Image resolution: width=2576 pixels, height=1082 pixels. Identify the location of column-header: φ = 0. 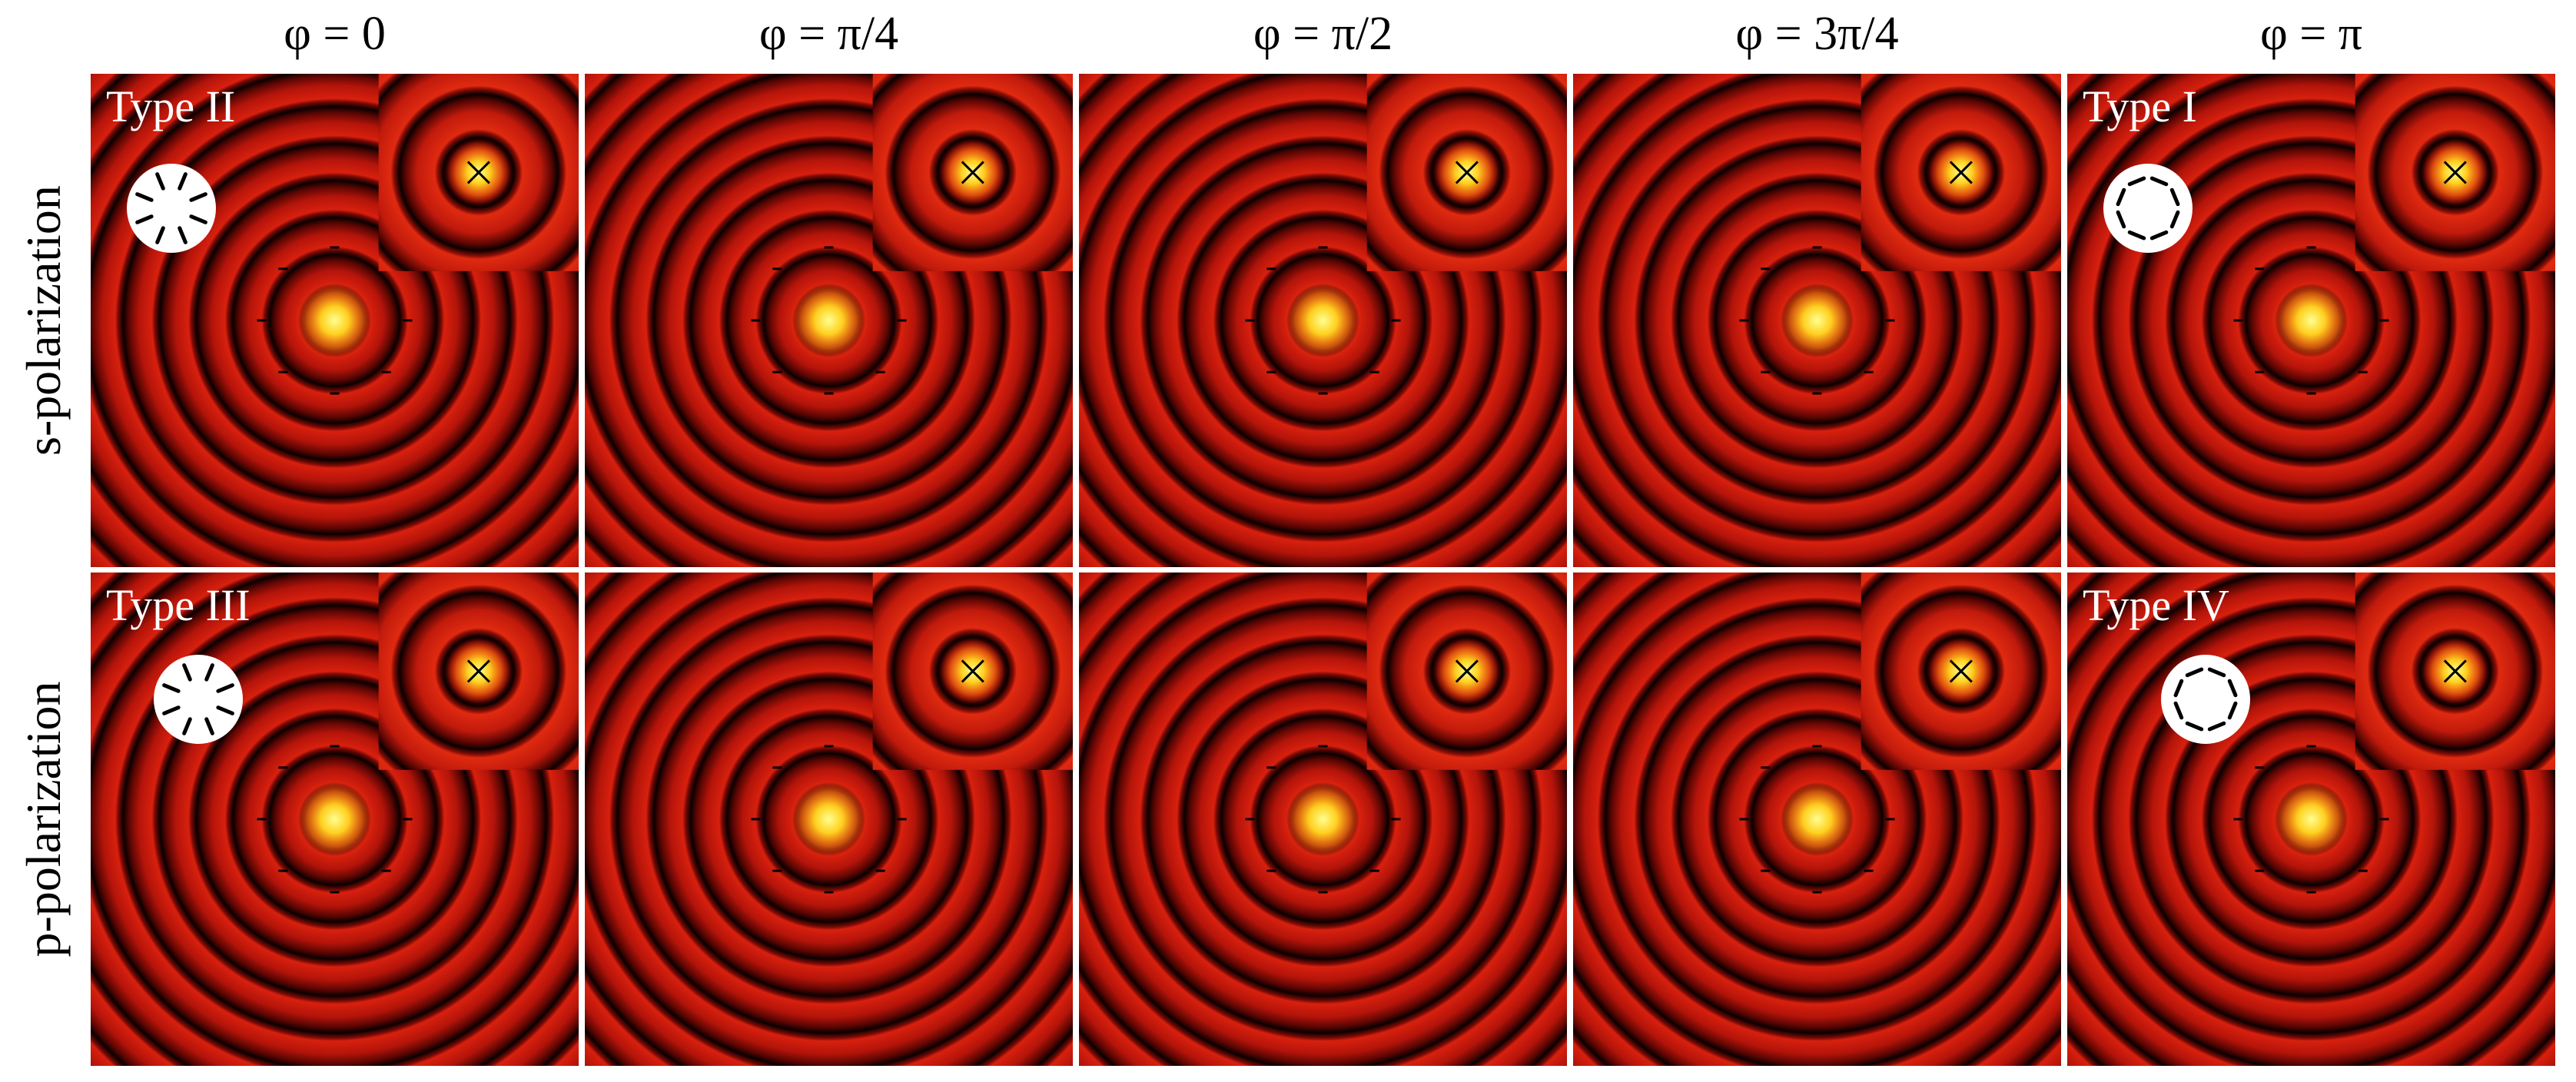
(335, 34).